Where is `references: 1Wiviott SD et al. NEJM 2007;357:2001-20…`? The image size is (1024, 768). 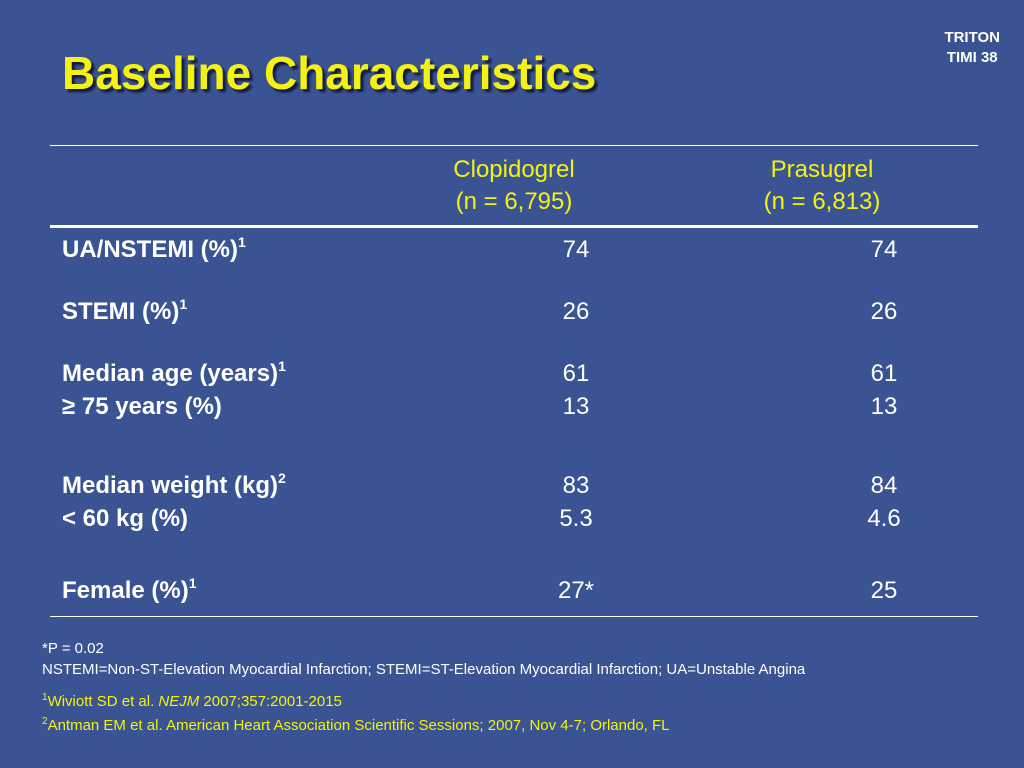
references: 1Wiviott SD et al. NEJM 2007;357:2001-20… is located at coordinates (356, 714).